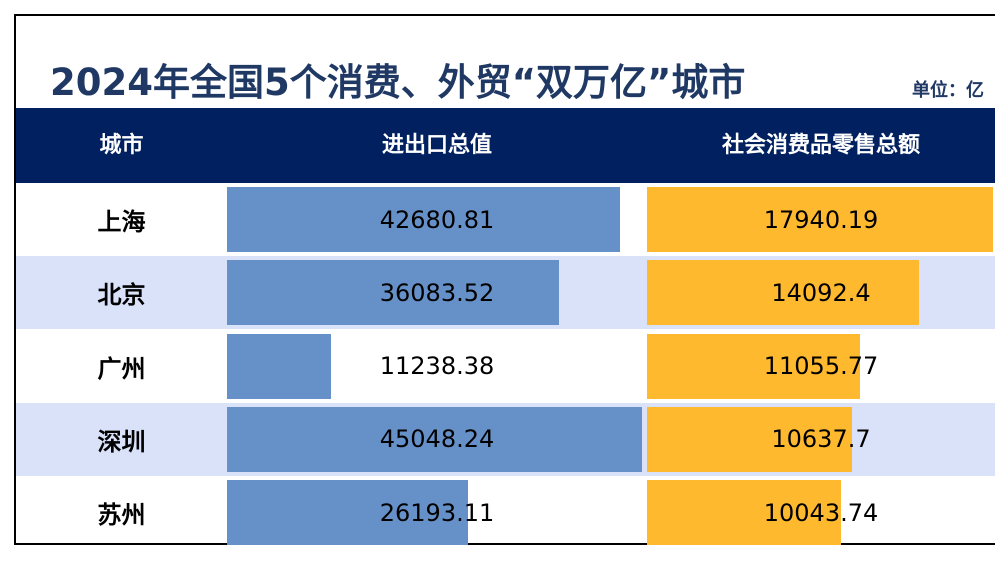  I want to click on city-name: 北京, so click(121, 295).